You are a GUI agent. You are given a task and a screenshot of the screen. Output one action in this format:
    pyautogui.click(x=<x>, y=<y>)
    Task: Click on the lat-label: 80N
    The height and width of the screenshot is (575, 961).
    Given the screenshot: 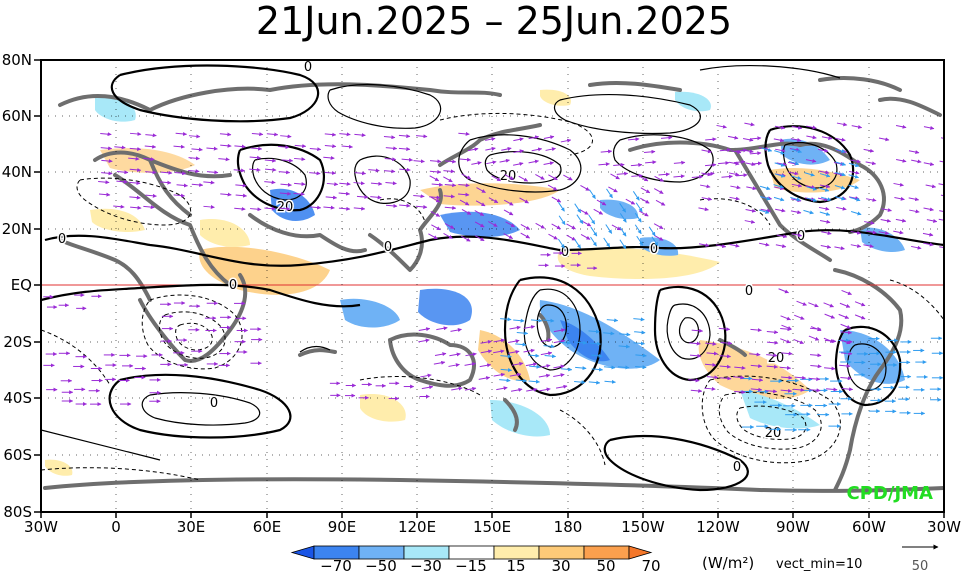 What is the action you would take?
    pyautogui.click(x=17, y=60)
    